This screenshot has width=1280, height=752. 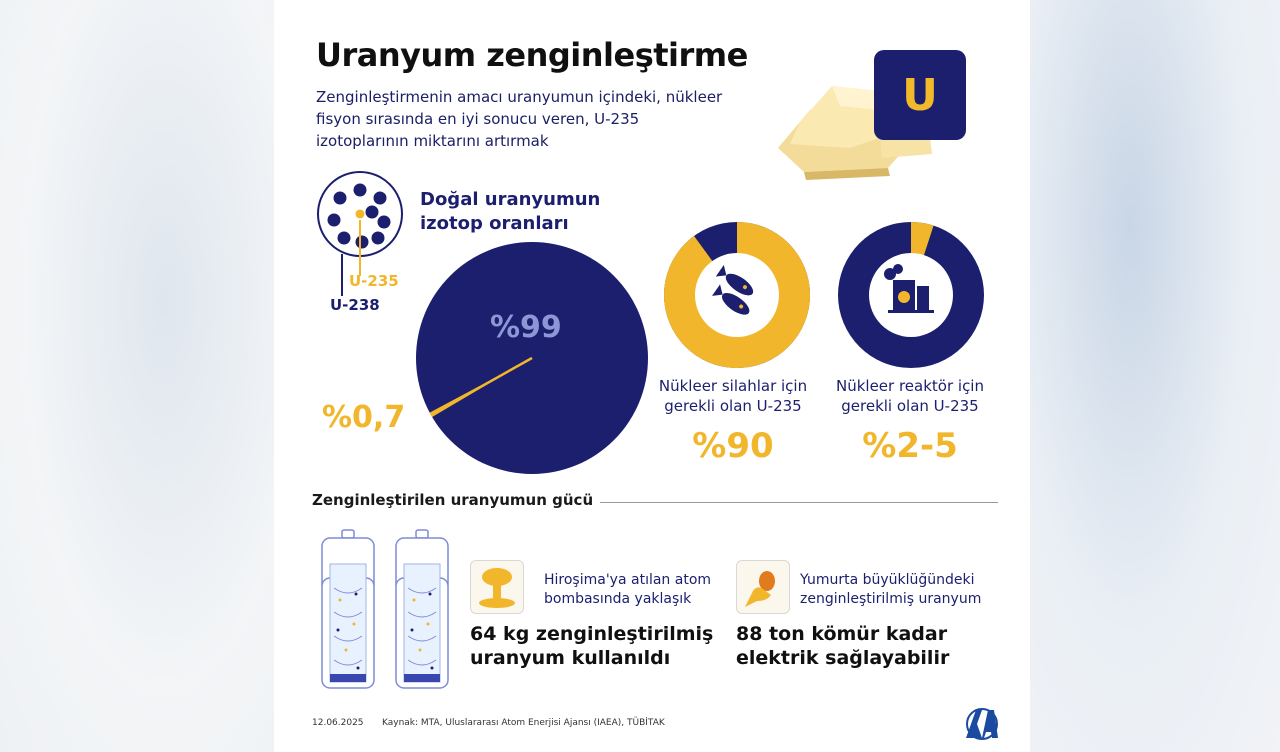 I want to click on isotope-title: Doğal uranyumun izotop oranları, so click(x=520, y=212).